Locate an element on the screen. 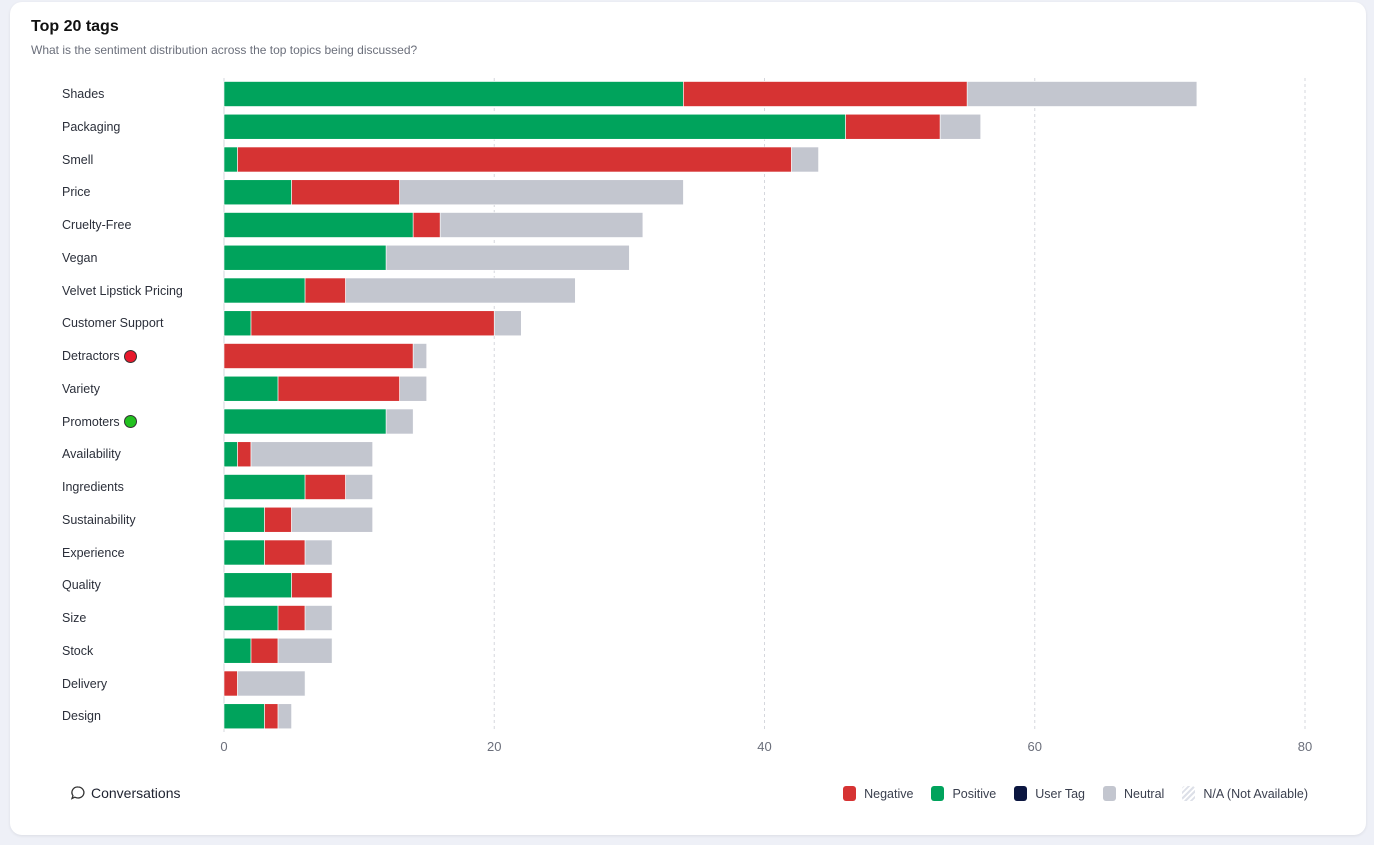 The image size is (1374, 845). legend-label: Neutral is located at coordinates (1144, 793).